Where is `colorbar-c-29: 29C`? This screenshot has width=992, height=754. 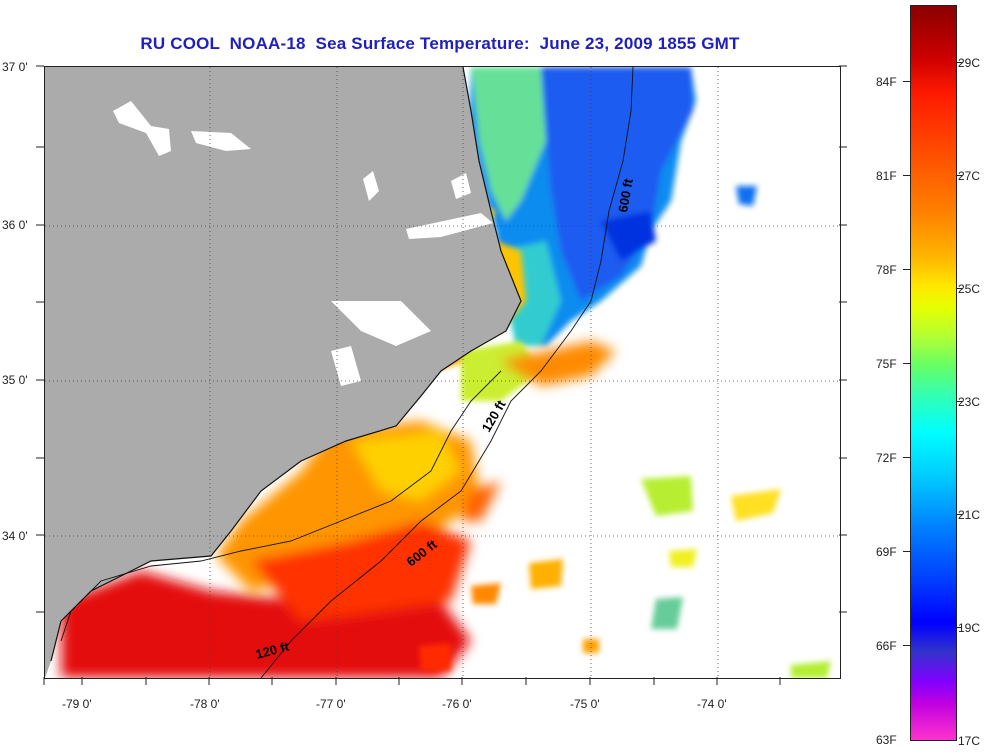
colorbar-c-29: 29C is located at coordinates (969, 63).